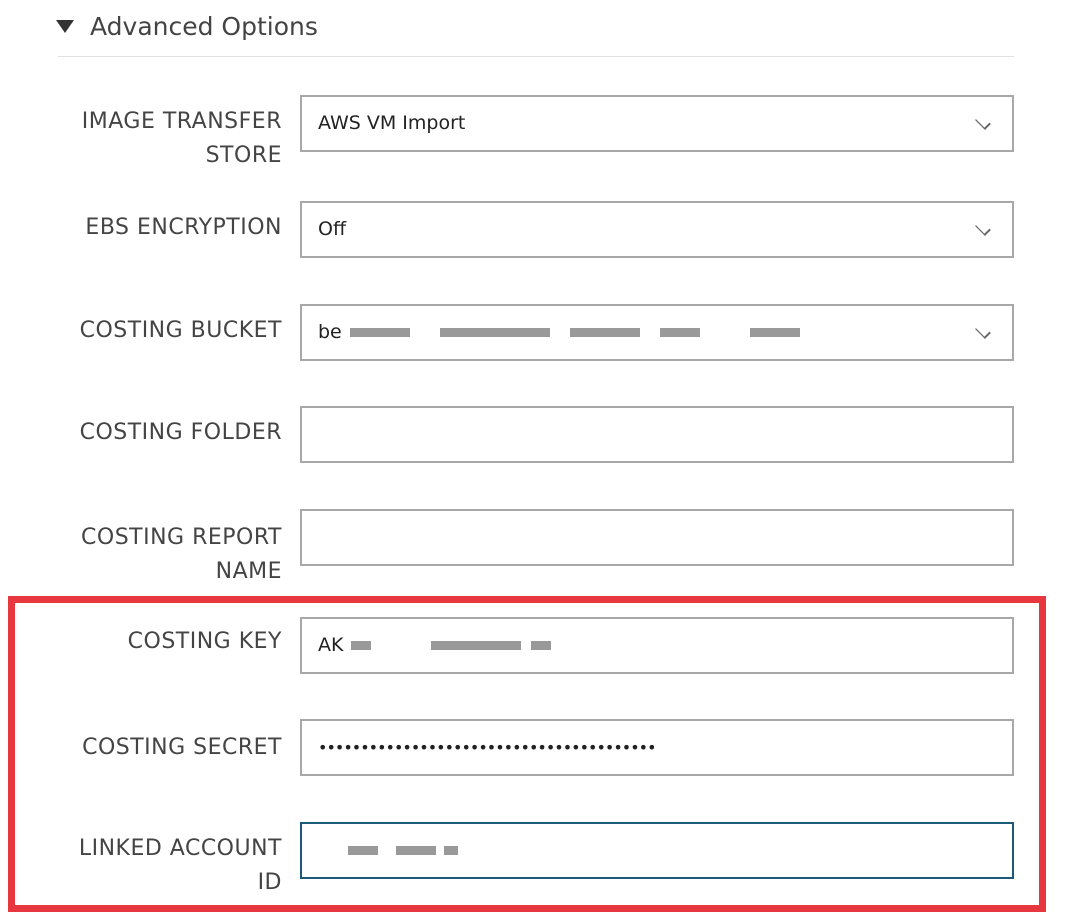  Describe the element at coordinates (657, 747) in the screenshot. I see `costing-secret-input: ••••••••••••••••••••••••••••••••••••••••` at that location.